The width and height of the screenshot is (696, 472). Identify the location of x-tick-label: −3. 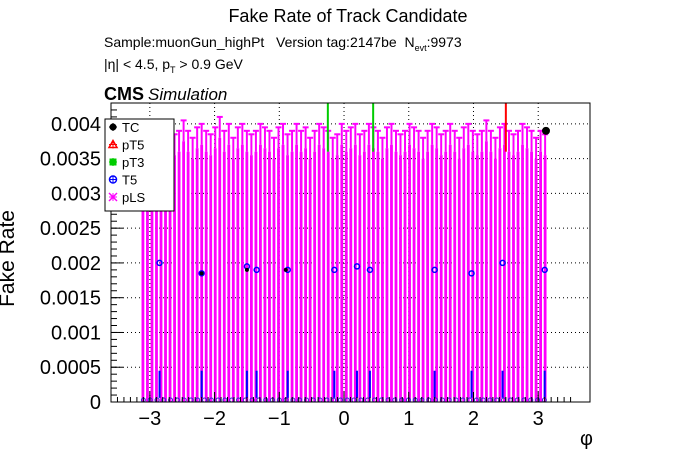
(149, 419).